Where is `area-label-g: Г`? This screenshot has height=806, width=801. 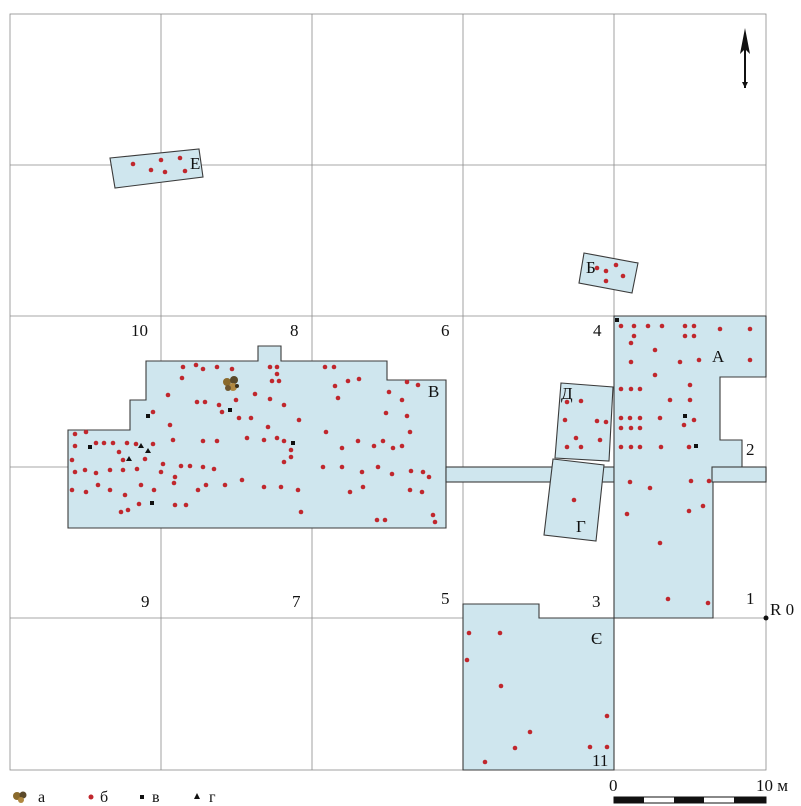 area-label-g: Г is located at coordinates (581, 526).